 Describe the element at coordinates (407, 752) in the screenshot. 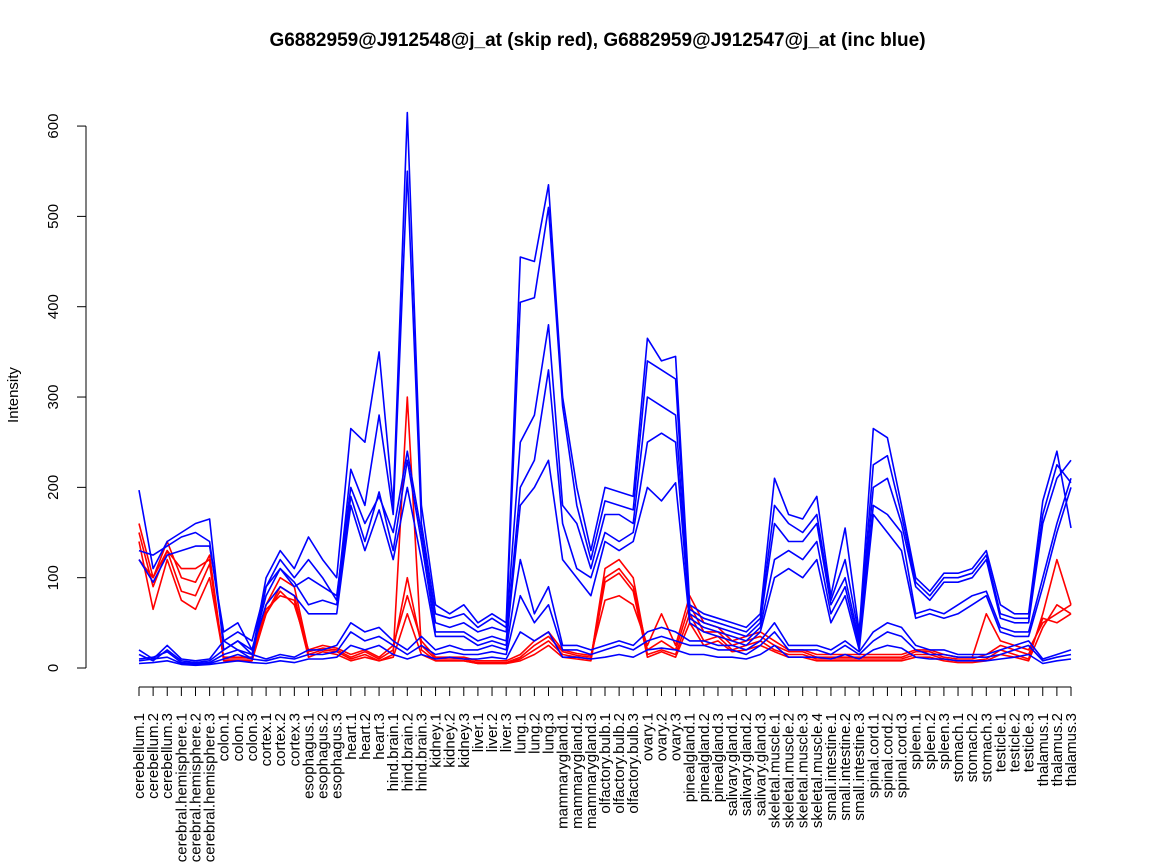

I see `x-tick-label-hind.brain.2: hind.brain.2` at that location.